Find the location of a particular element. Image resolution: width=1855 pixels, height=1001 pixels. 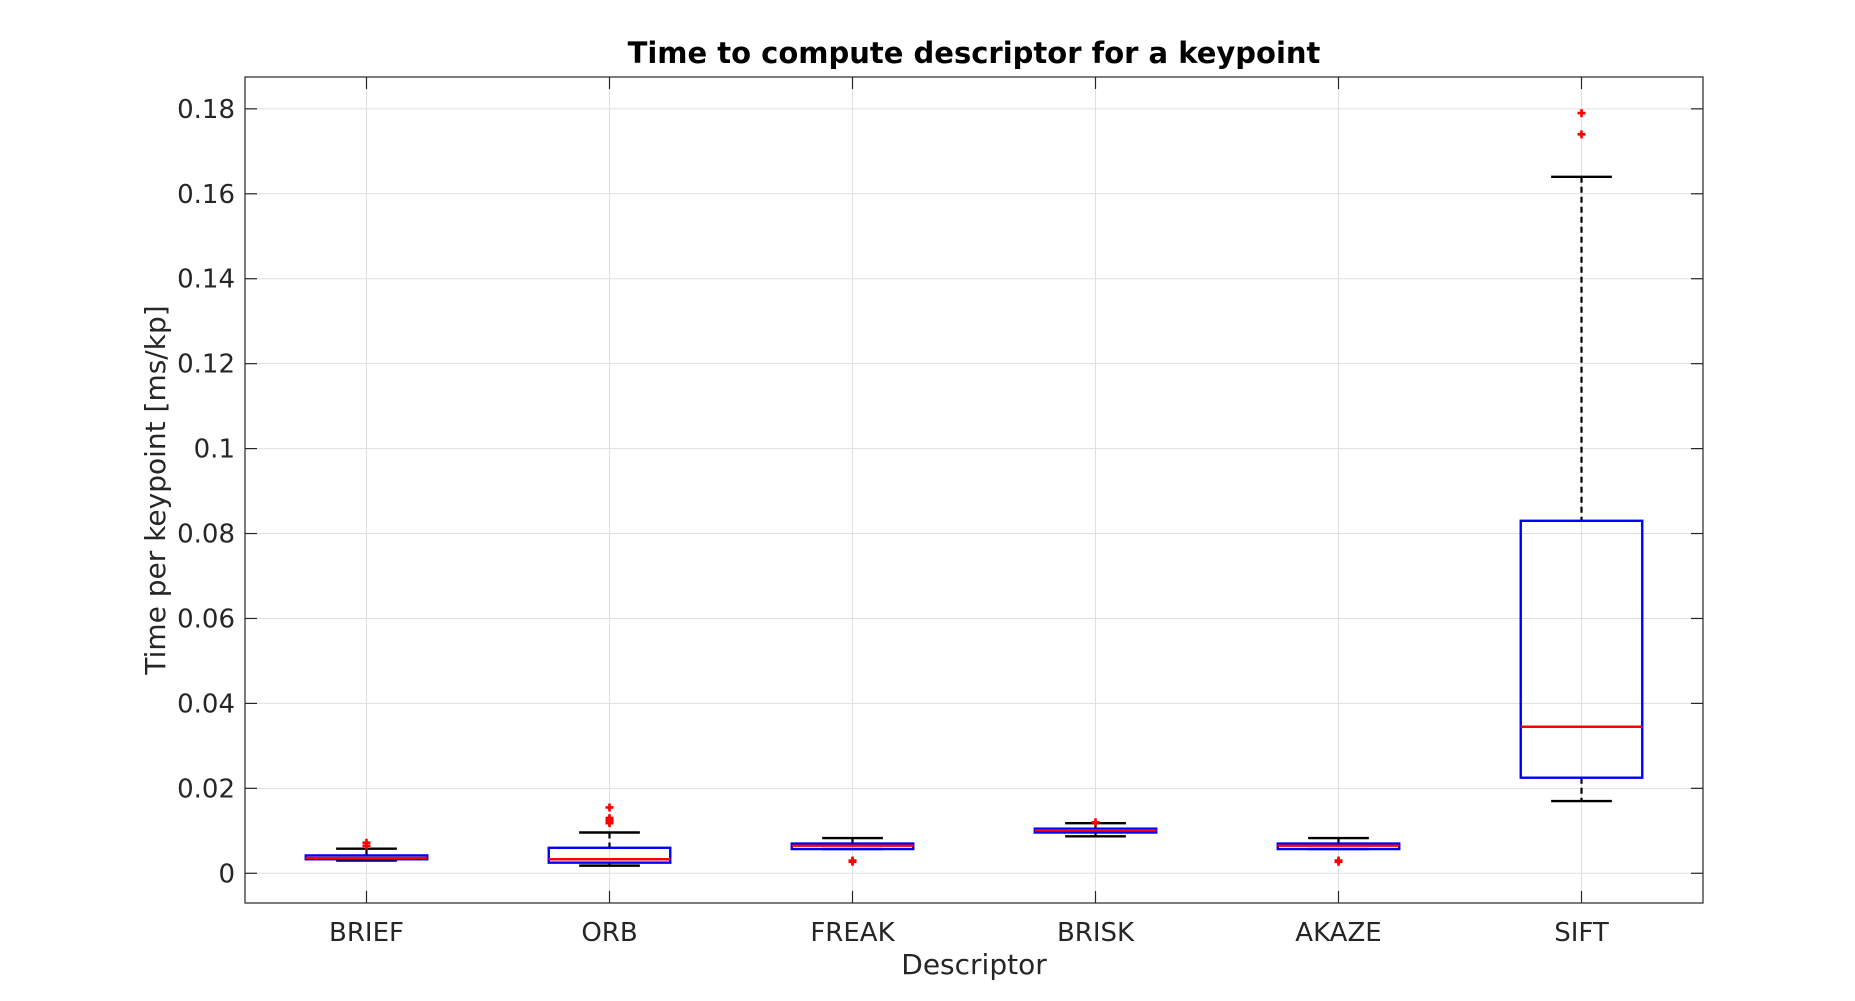

box-group-freak is located at coordinates (852, 851).